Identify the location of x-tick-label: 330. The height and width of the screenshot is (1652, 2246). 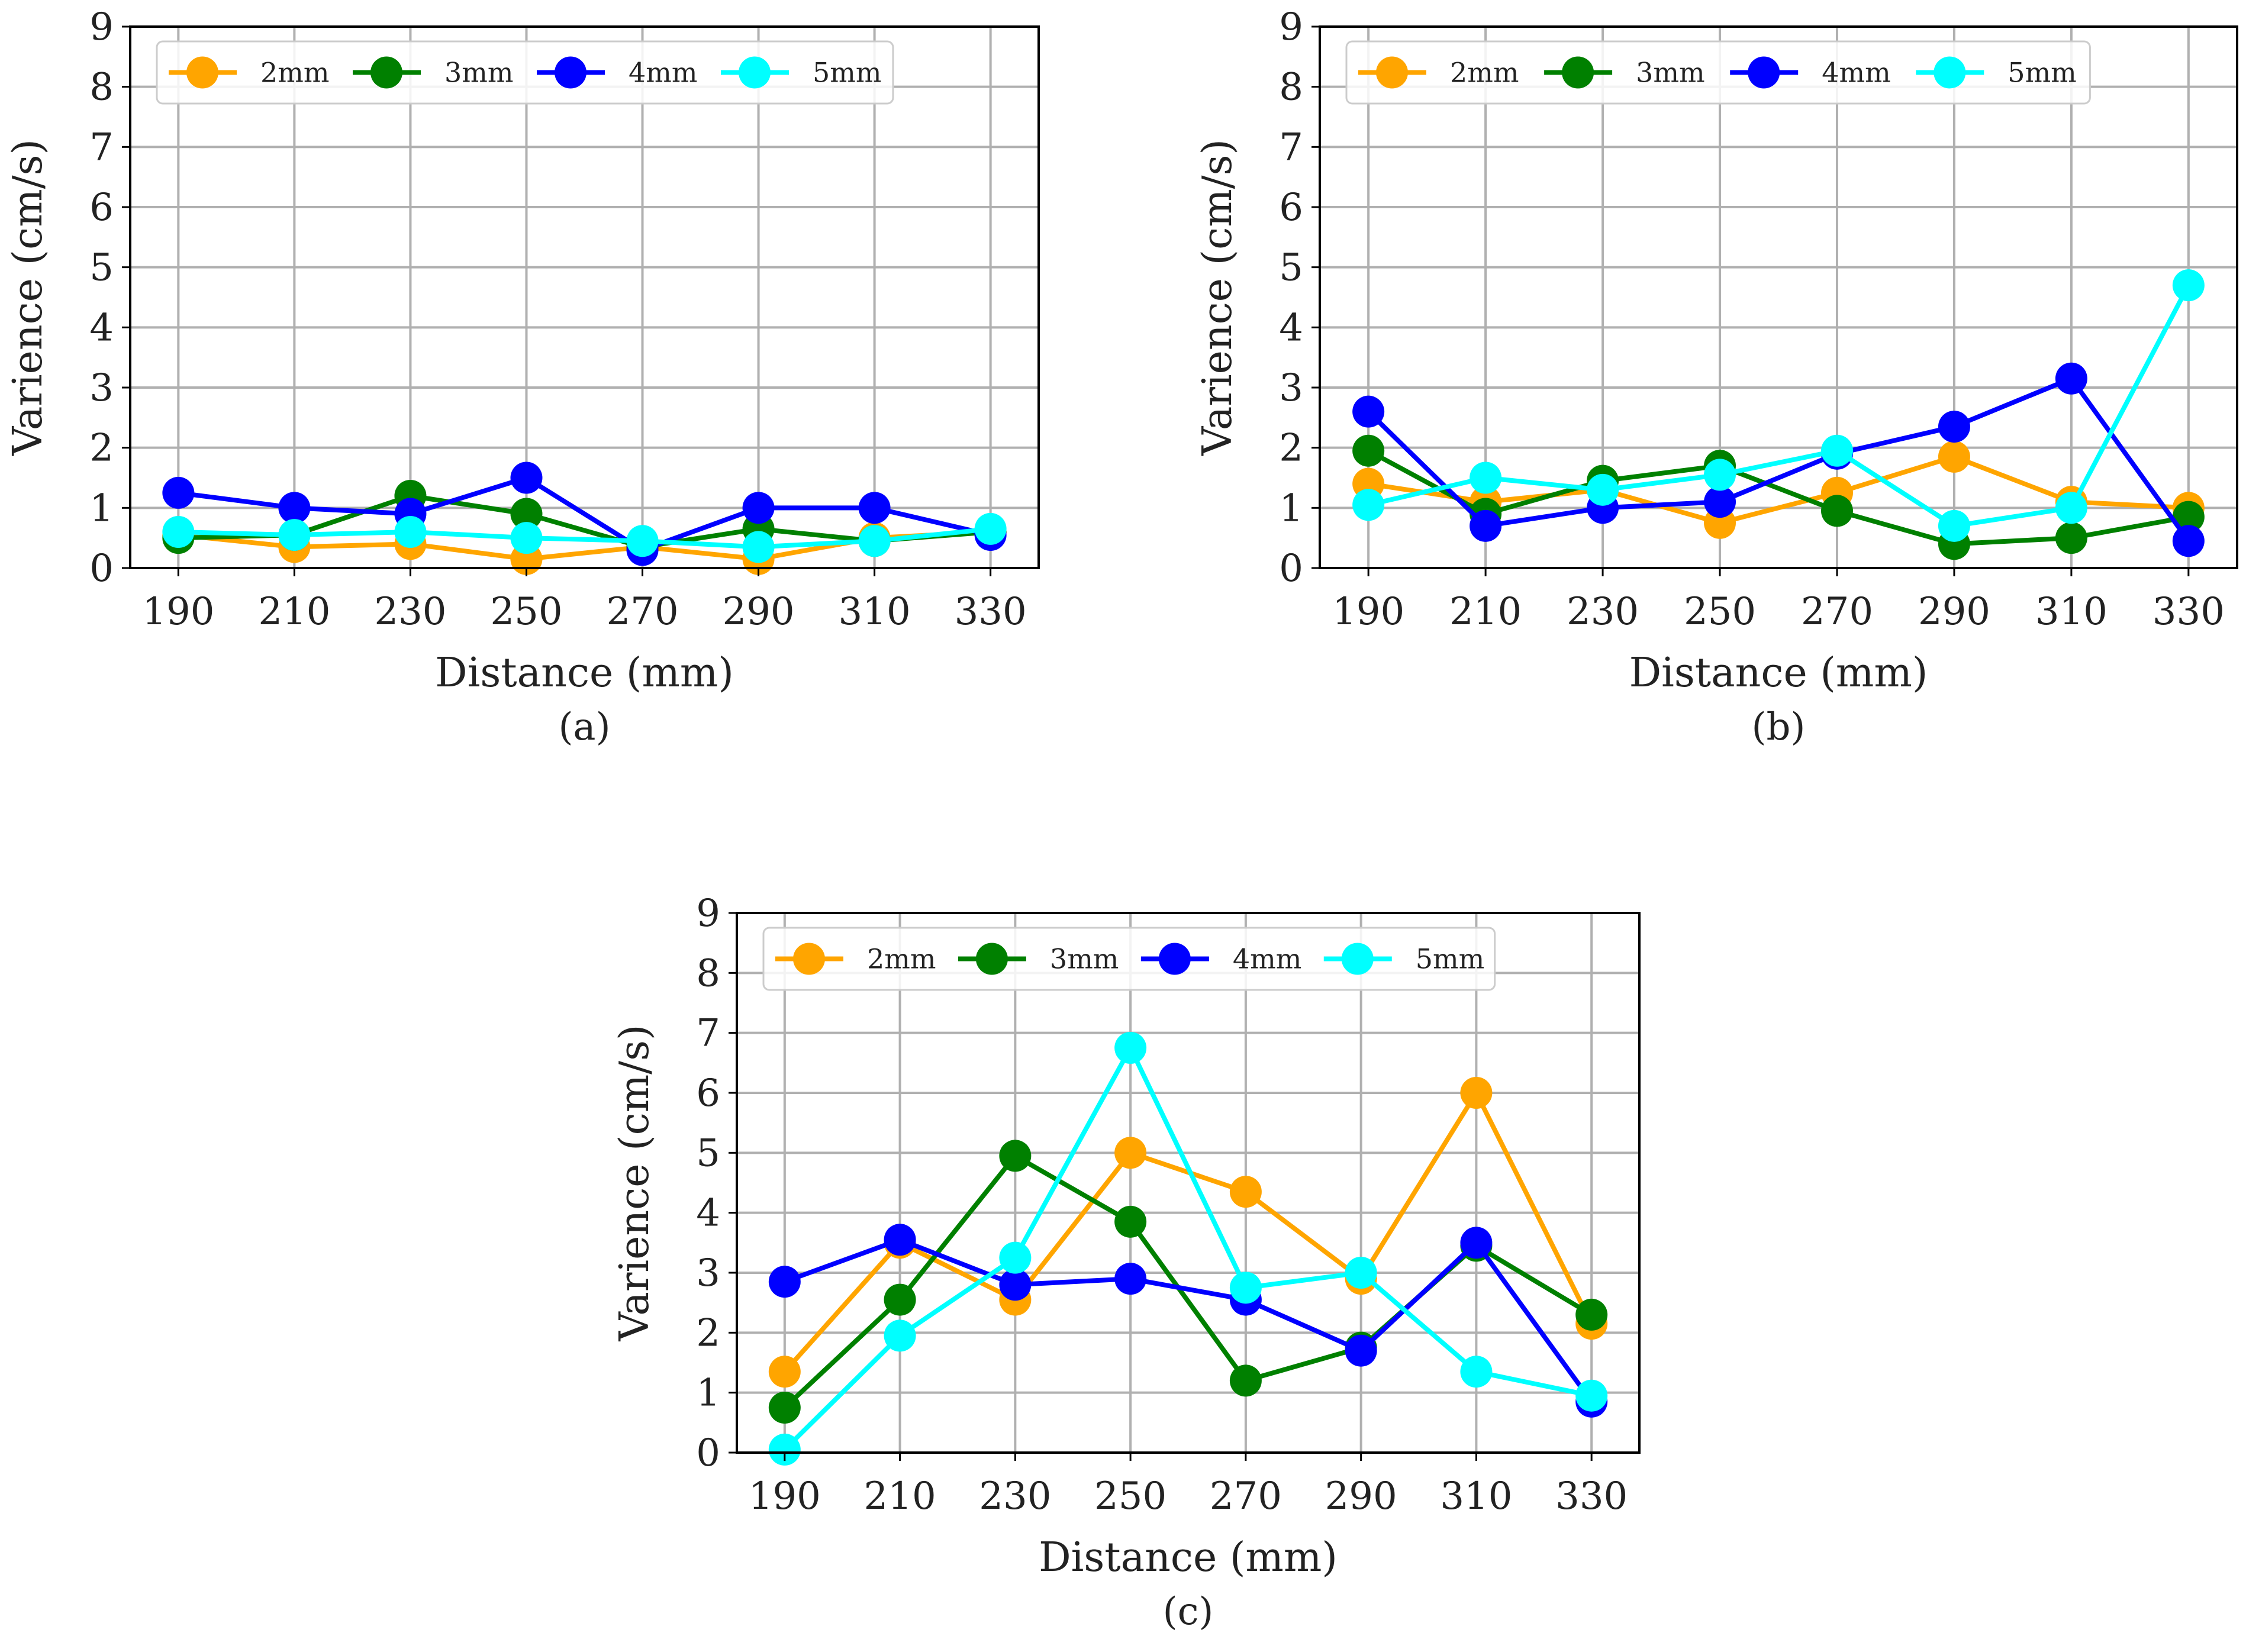
(1591, 1496).